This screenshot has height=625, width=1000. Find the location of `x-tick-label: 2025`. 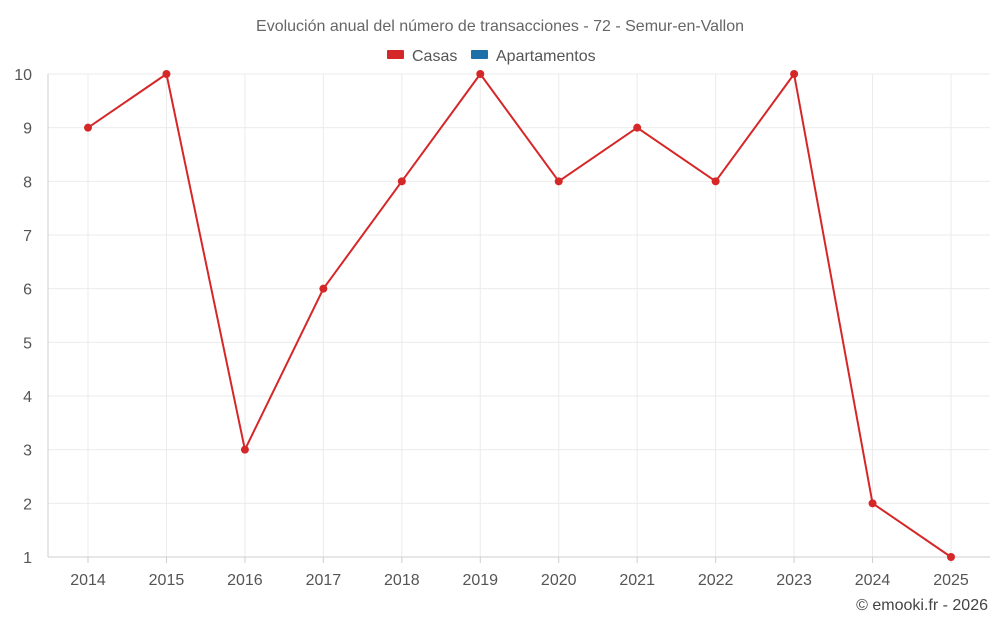

x-tick-label: 2025 is located at coordinates (951, 580).